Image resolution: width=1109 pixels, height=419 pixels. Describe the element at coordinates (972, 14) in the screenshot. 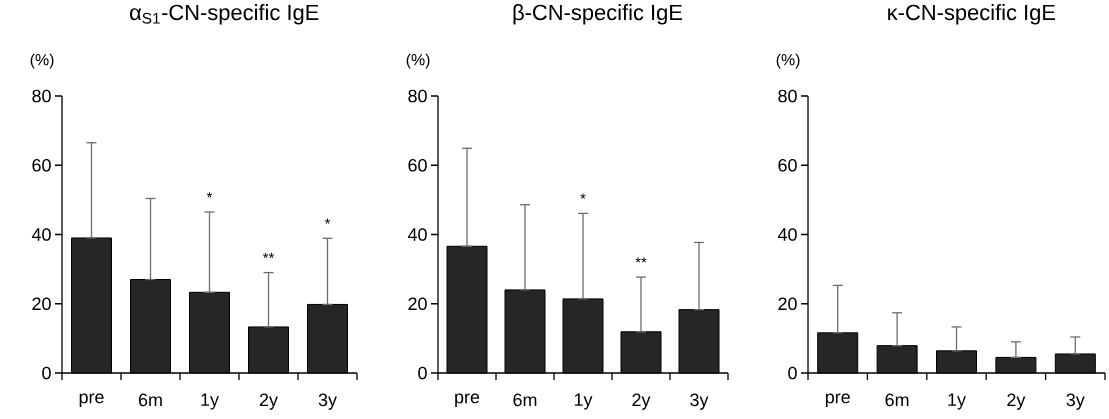

I see `chart-title: κ-CN-specific IgE` at that location.